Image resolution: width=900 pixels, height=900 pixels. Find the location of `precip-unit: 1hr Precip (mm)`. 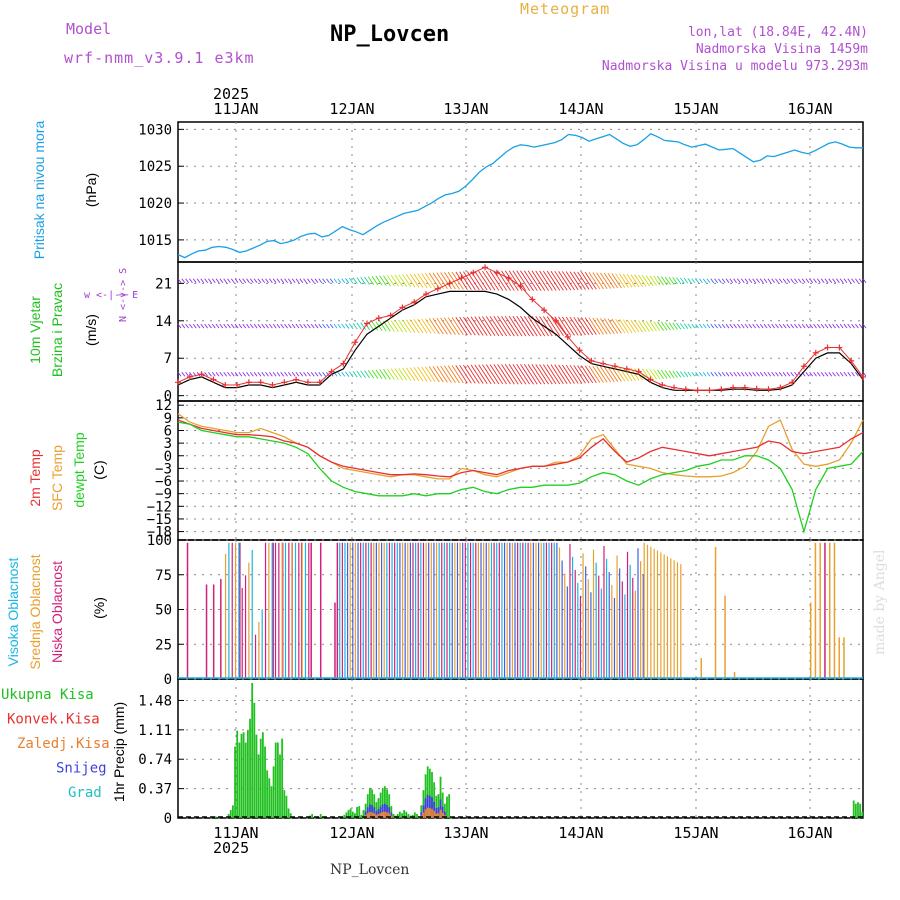

precip-unit: 1hr Precip (mm) is located at coordinates (119, 752).